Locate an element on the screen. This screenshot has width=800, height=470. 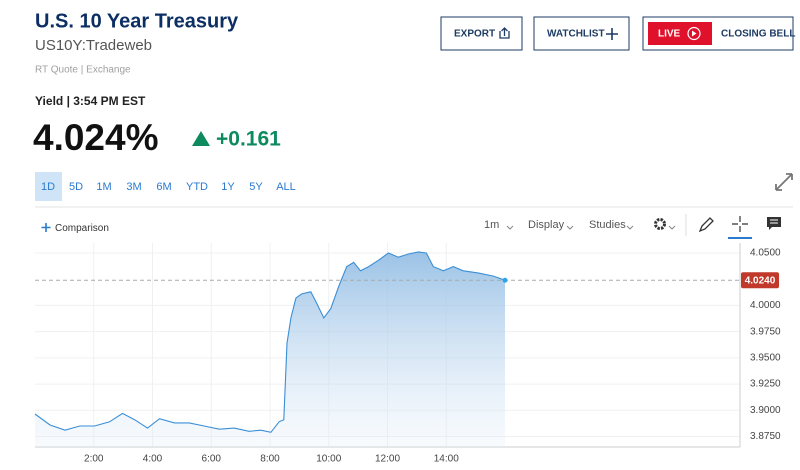
range-label: ALL is located at coordinates (286, 187).